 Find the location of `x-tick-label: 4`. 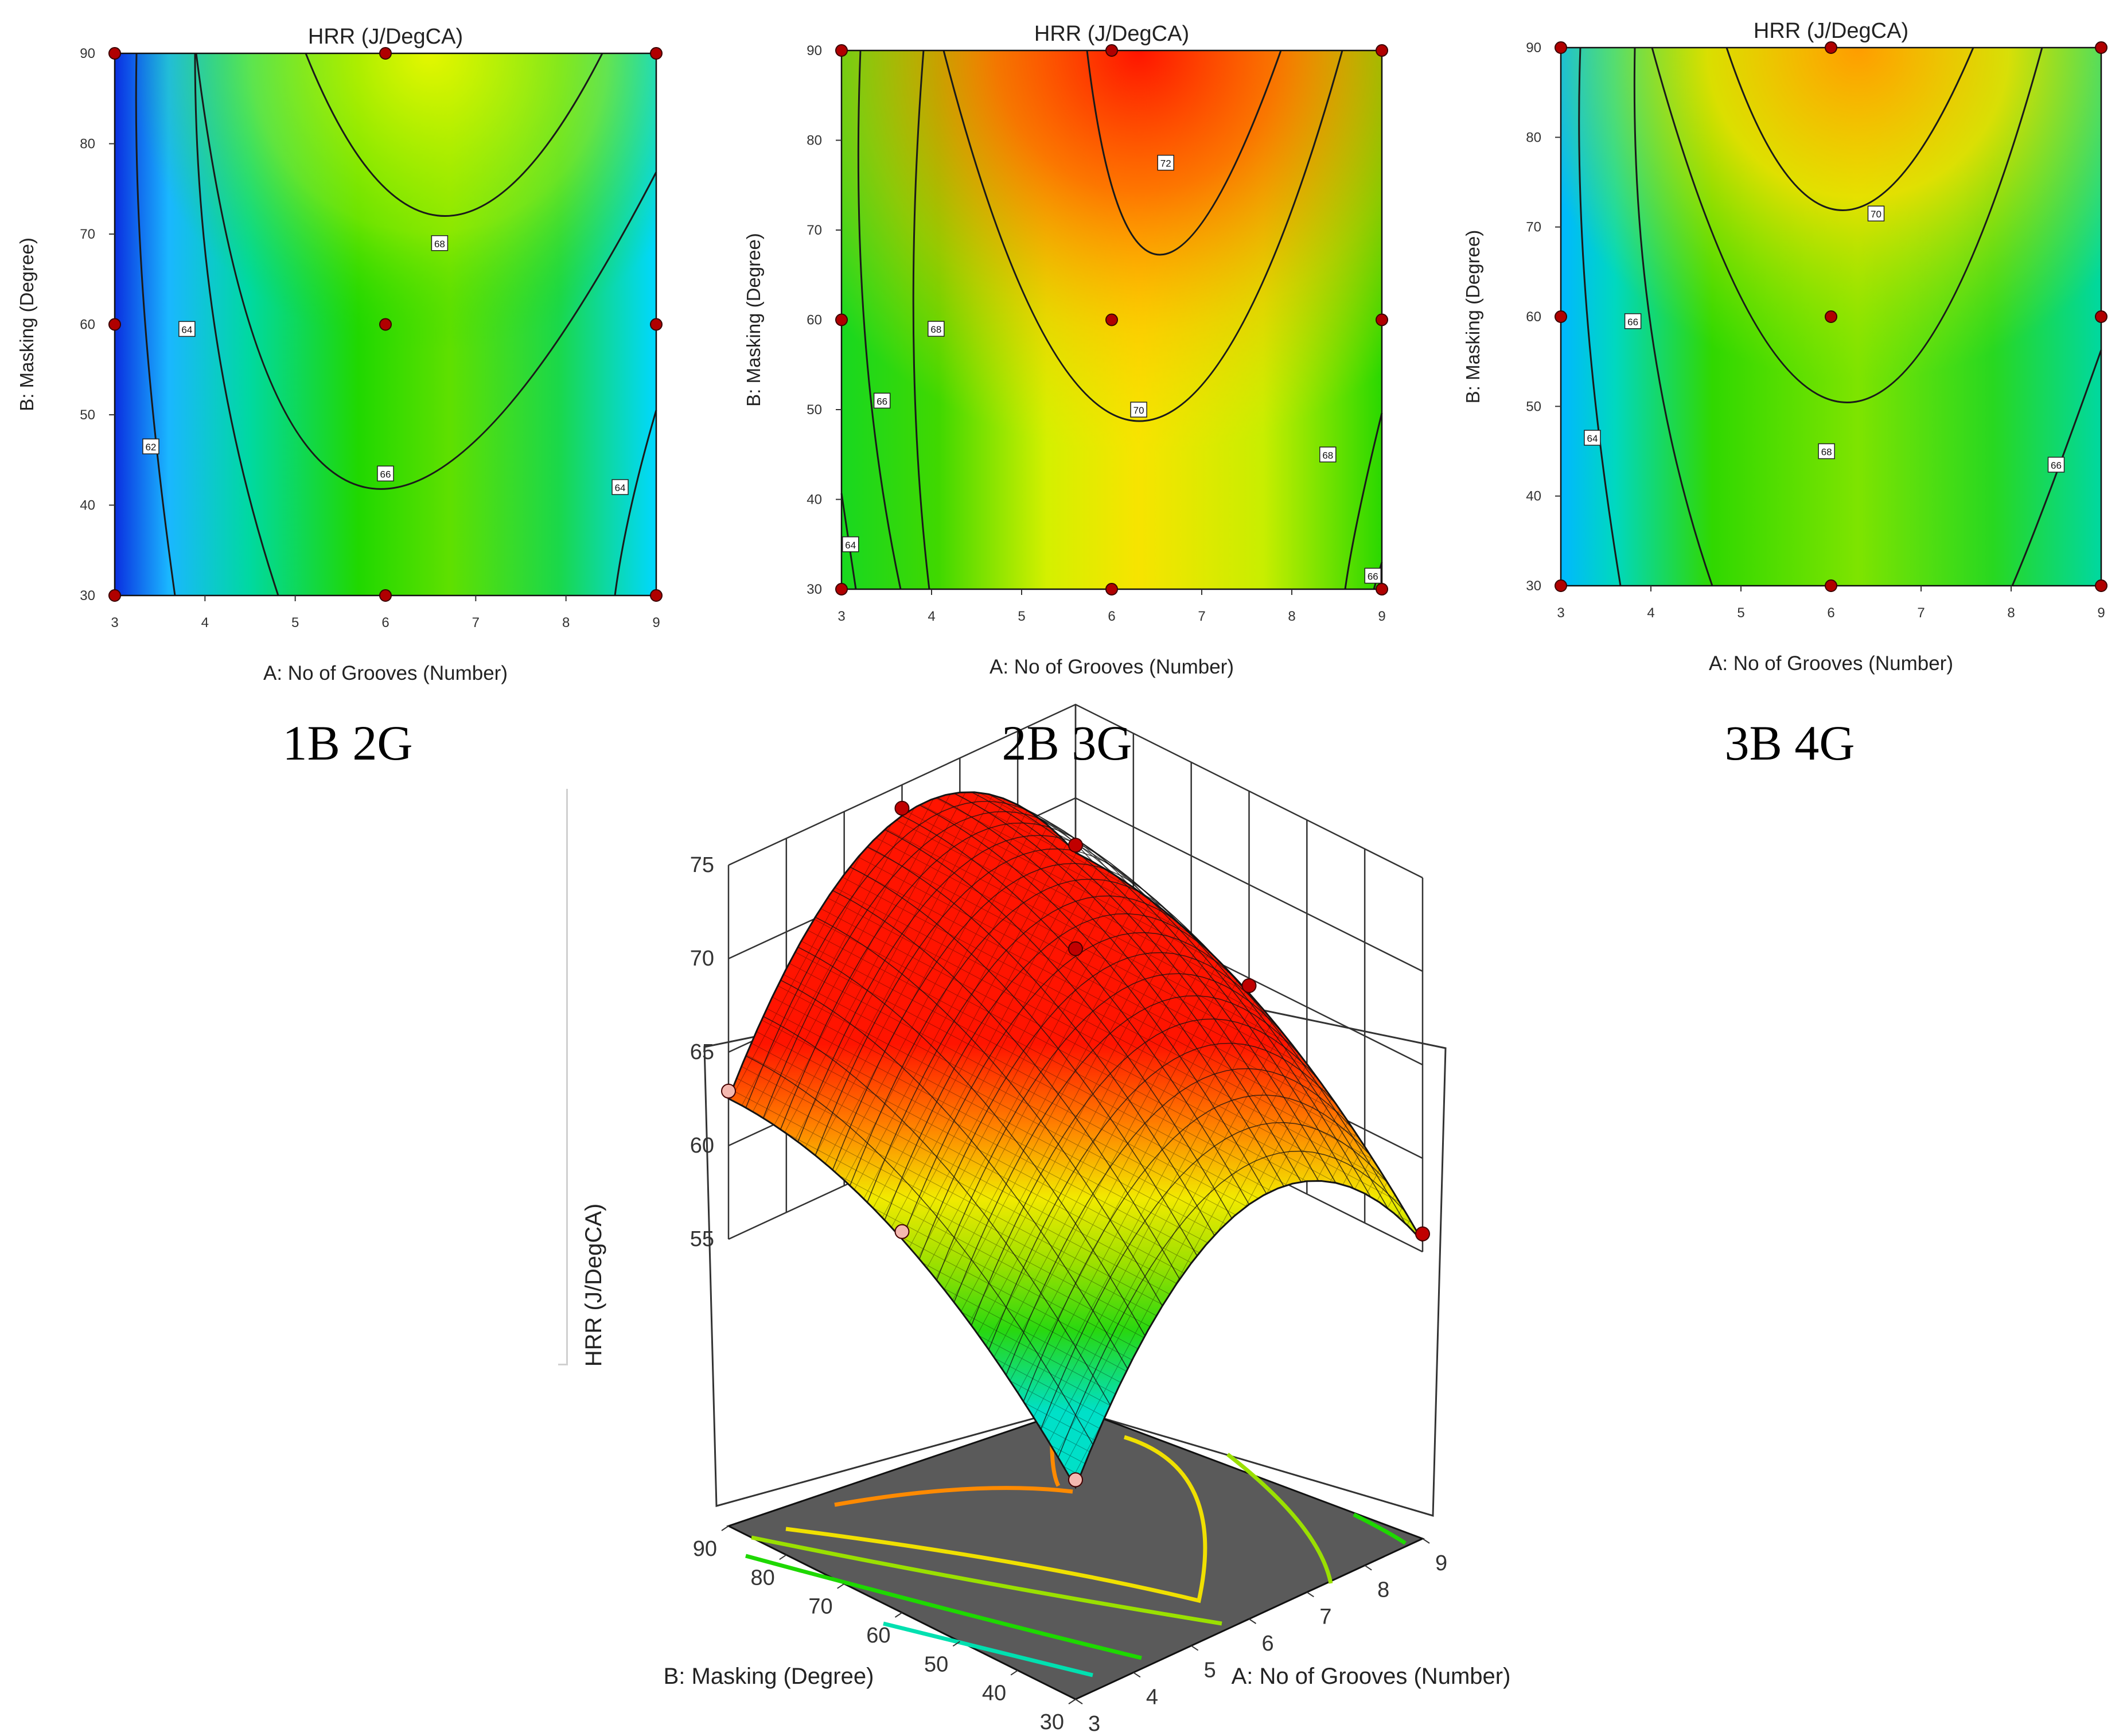

x-tick-label: 4 is located at coordinates (1650, 613).